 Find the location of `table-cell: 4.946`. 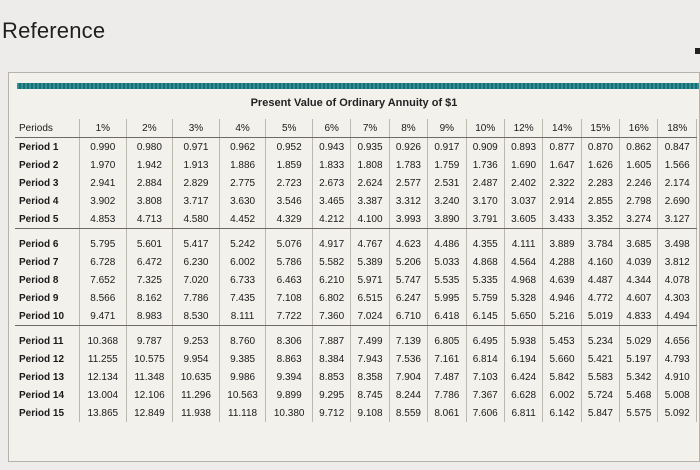

table-cell: 4.946 is located at coordinates (562, 298).